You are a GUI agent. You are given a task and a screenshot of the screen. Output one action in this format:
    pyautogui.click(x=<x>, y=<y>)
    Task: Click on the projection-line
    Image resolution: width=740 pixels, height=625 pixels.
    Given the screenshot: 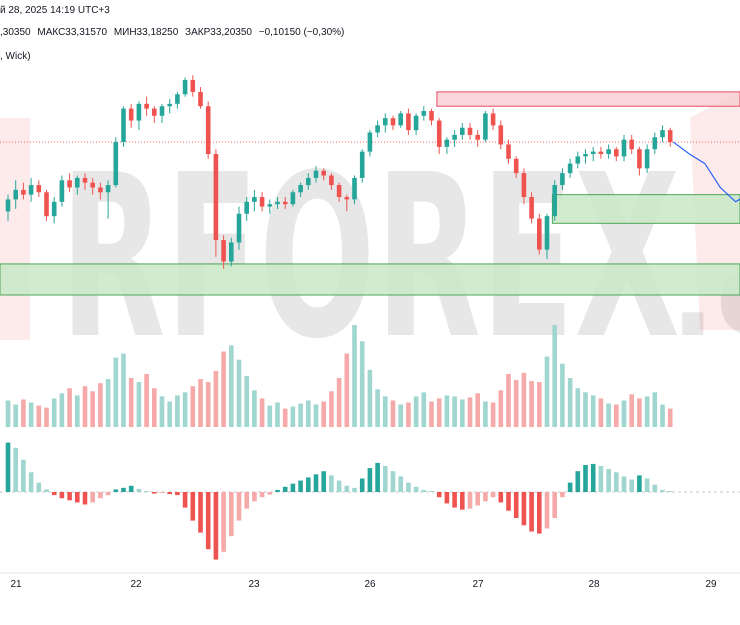 What is the action you would take?
    pyautogui.click(x=706, y=172)
    